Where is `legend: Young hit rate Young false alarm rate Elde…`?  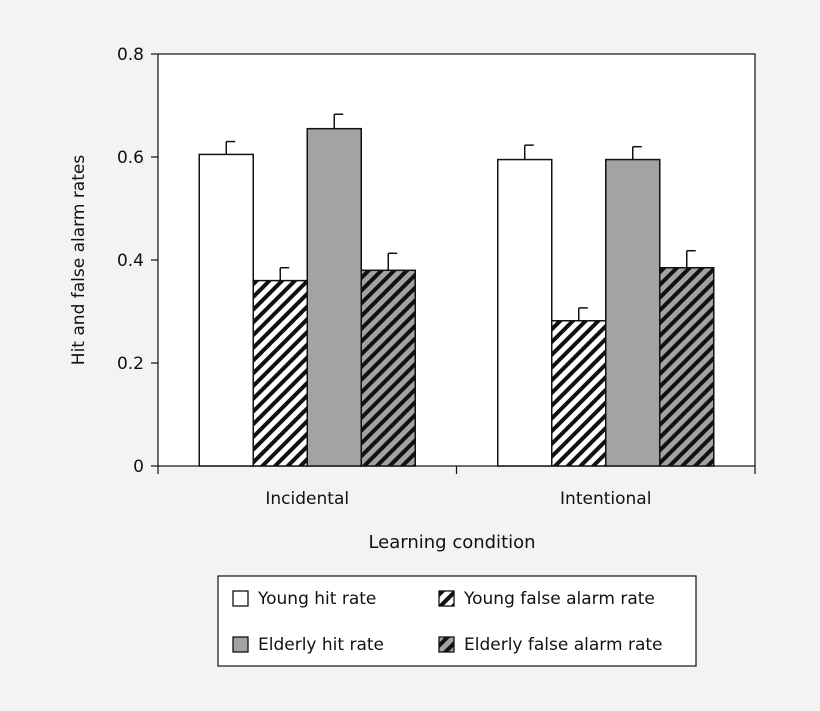
legend: Young hit rate Young false alarm rate Elde… is located at coordinates (457, 621).